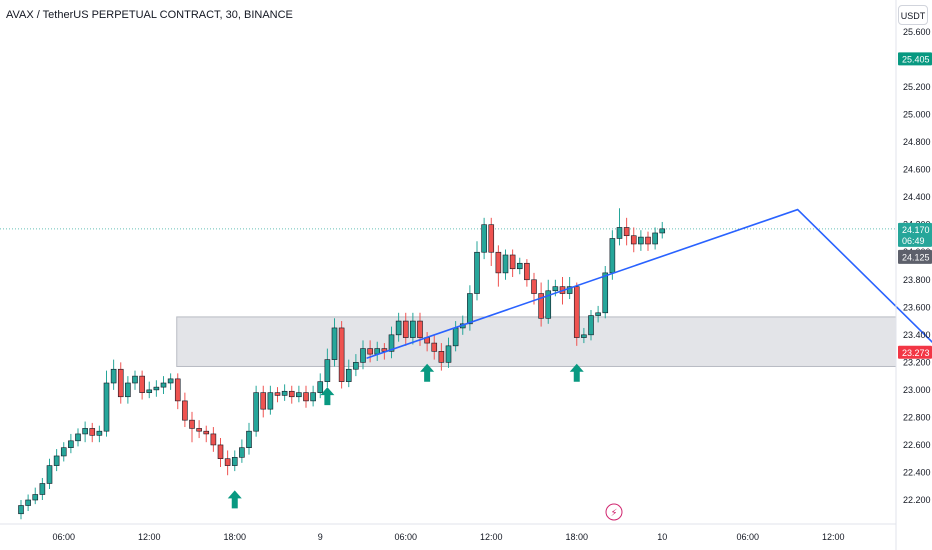  What do you see at coordinates (234, 537) in the screenshot?
I see `time-tick-label: 18:00` at bounding box center [234, 537].